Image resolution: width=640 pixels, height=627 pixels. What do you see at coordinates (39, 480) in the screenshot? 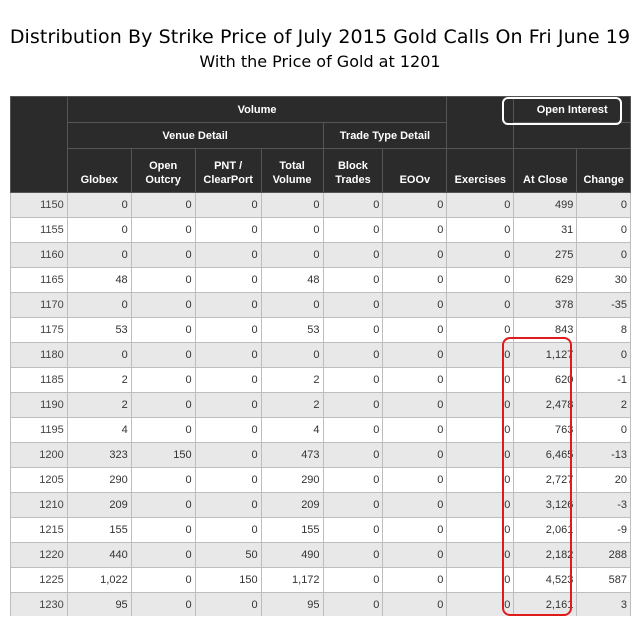
I see `cell-strike: 1205` at bounding box center [39, 480].